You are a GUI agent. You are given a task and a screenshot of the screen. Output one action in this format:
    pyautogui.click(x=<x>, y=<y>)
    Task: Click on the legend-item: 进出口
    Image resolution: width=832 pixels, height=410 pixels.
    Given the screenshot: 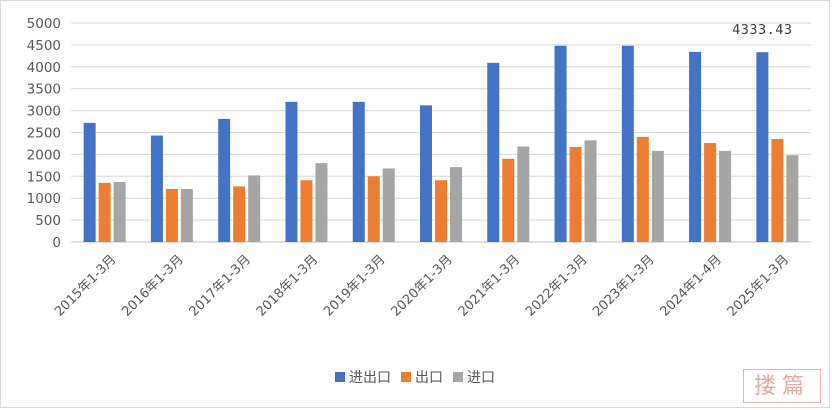 What is the action you would take?
    pyautogui.click(x=363, y=377)
    